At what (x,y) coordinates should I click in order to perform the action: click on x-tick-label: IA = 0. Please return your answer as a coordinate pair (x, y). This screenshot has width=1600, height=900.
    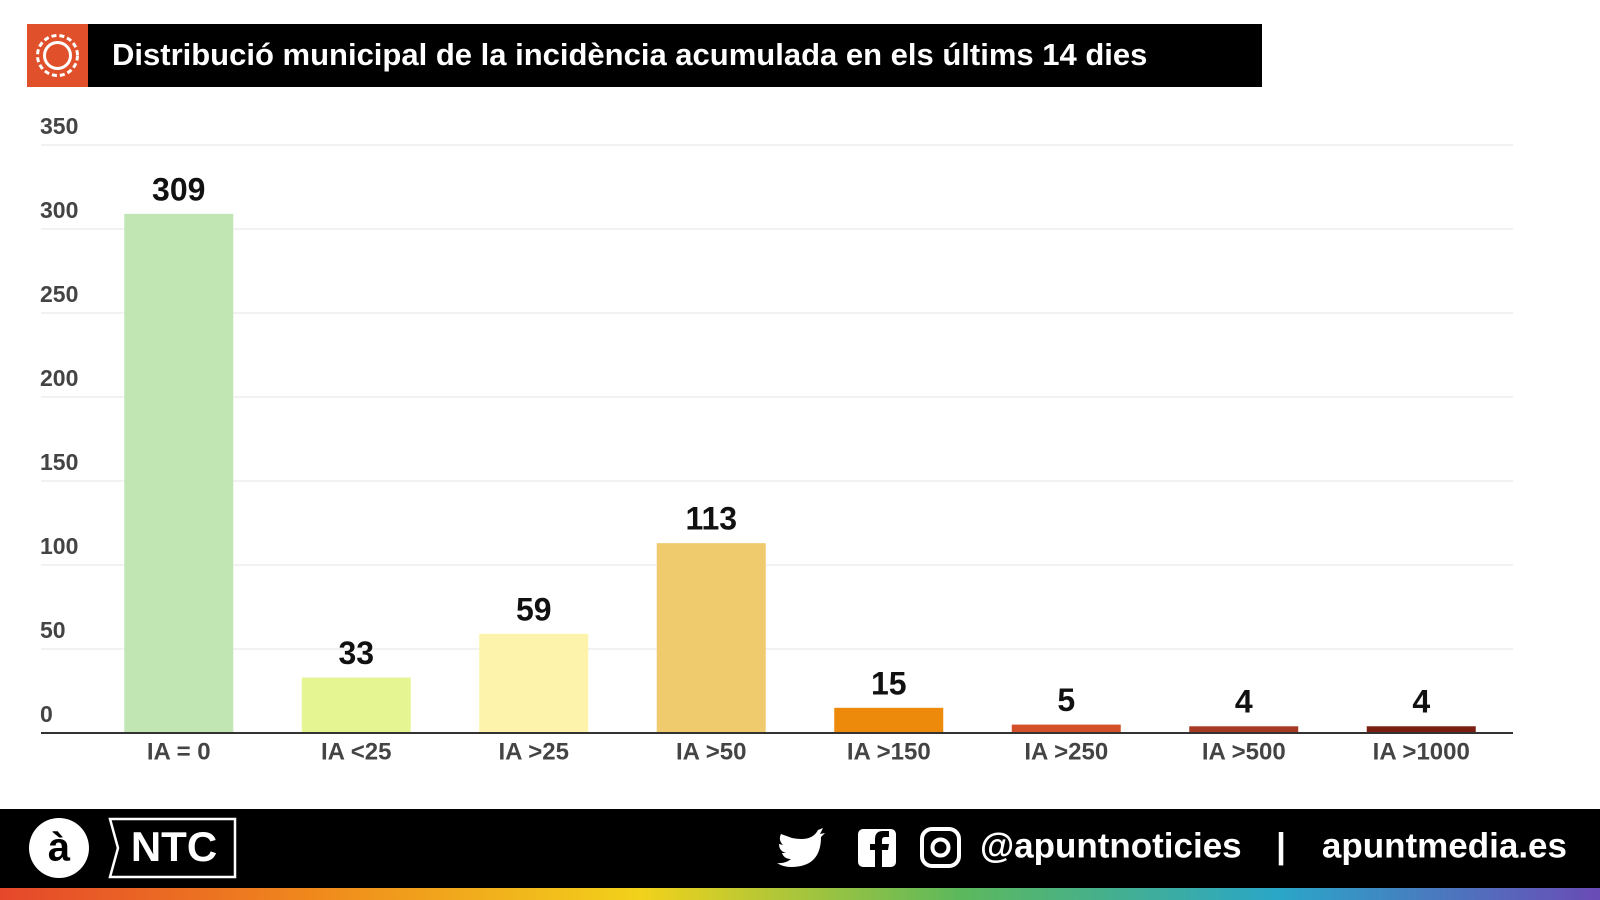
    Looking at the image, I should click on (179, 751).